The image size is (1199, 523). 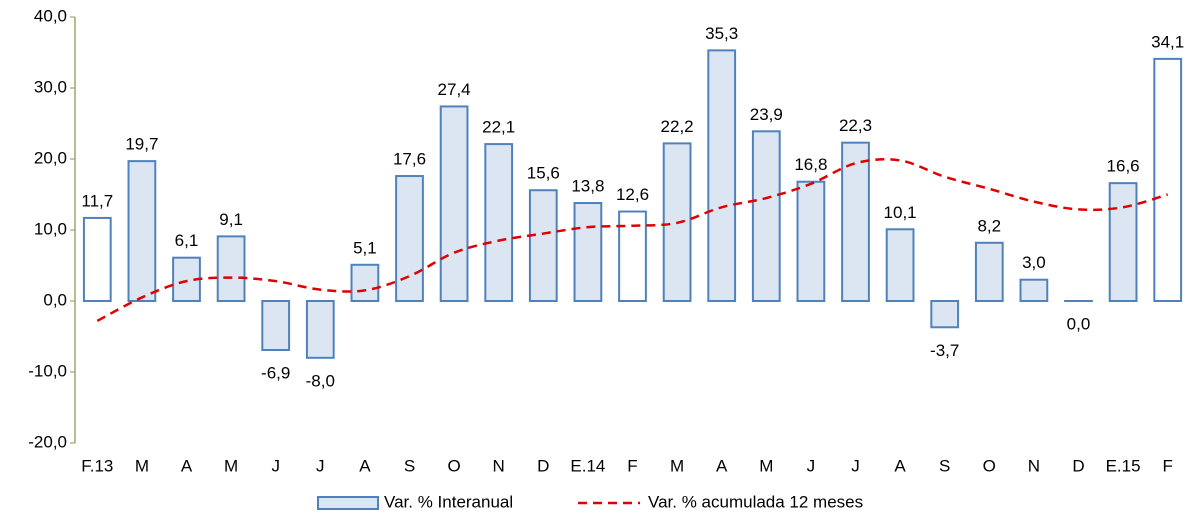 I want to click on value-label: -8,0, so click(x=320, y=380).